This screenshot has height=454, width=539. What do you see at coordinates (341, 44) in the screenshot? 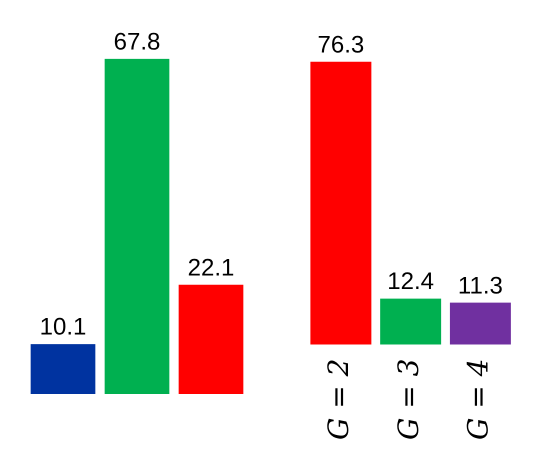
I see `data-label: 76.3` at bounding box center [341, 44].